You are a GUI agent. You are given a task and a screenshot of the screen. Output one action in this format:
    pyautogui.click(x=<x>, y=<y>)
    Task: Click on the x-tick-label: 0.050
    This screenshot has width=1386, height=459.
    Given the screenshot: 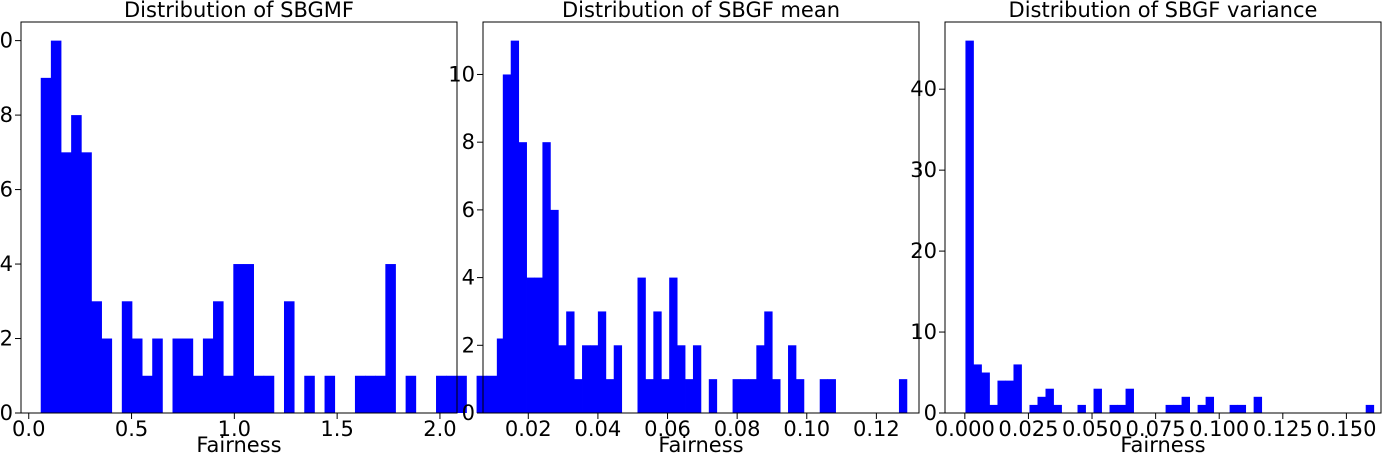 What is the action you would take?
    pyautogui.click(x=1092, y=429)
    